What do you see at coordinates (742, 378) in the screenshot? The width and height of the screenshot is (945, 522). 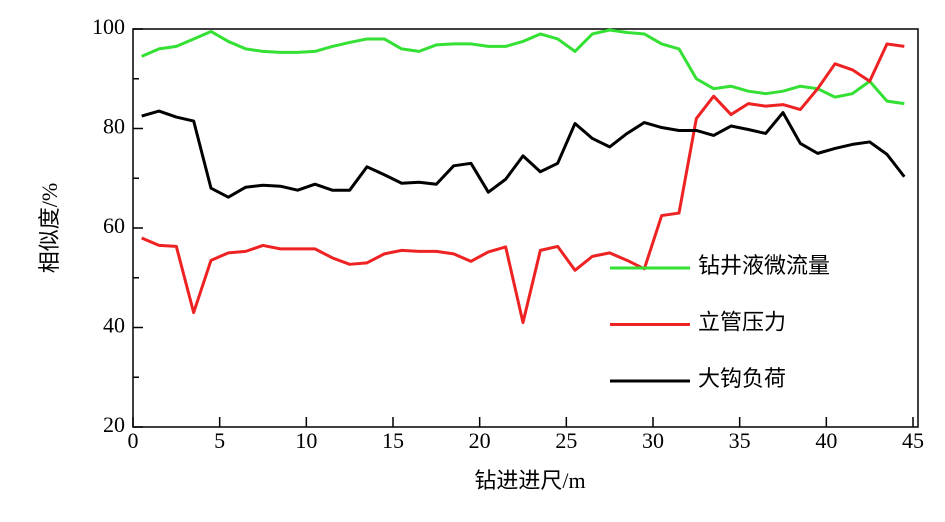 I see `legend-label: 大钩负荷` at bounding box center [742, 378].